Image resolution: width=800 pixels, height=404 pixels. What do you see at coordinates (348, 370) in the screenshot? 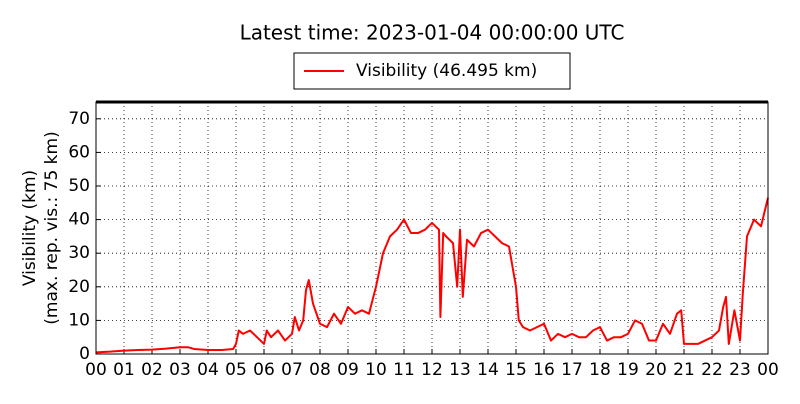
I see `x-tick-label: 09` at bounding box center [348, 370].